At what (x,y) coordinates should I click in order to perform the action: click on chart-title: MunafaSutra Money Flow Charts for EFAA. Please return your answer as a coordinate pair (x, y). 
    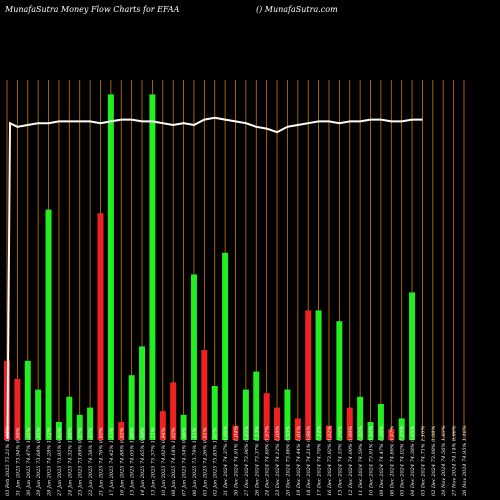
    Looking at the image, I should click on (92, 9).